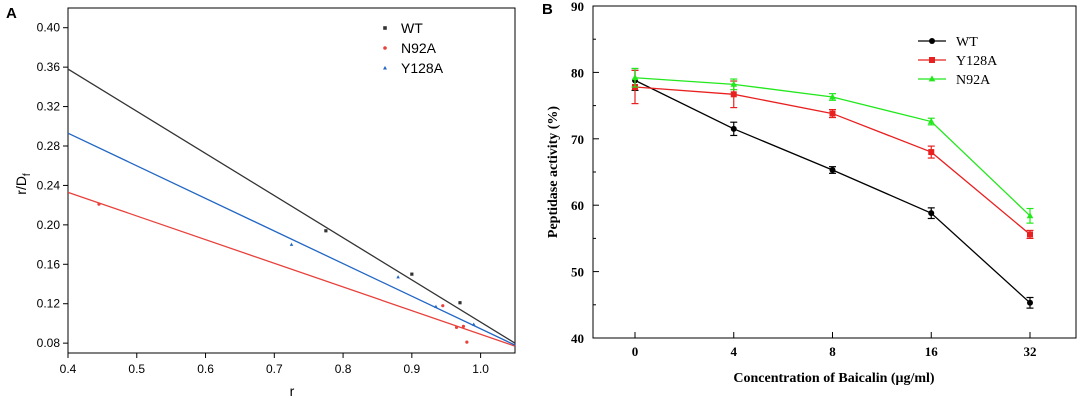  What do you see at coordinates (274, 369) in the screenshot?
I see `panel-a-x-tick-label: 0.7` at bounding box center [274, 369].